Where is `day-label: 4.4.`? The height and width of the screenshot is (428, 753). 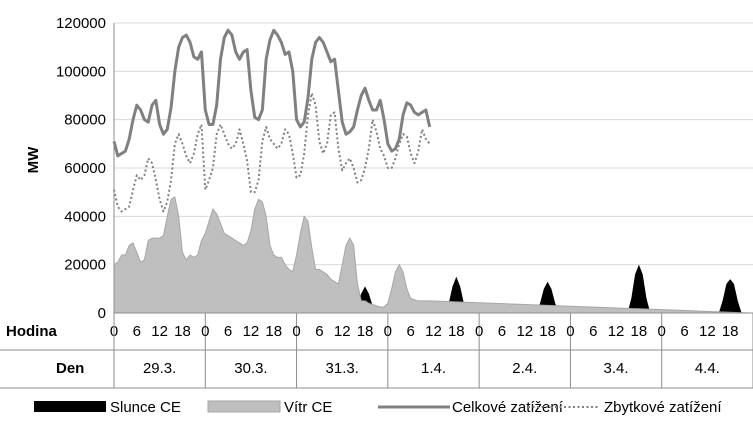
day-label: 4.4. is located at coordinates (707, 368).